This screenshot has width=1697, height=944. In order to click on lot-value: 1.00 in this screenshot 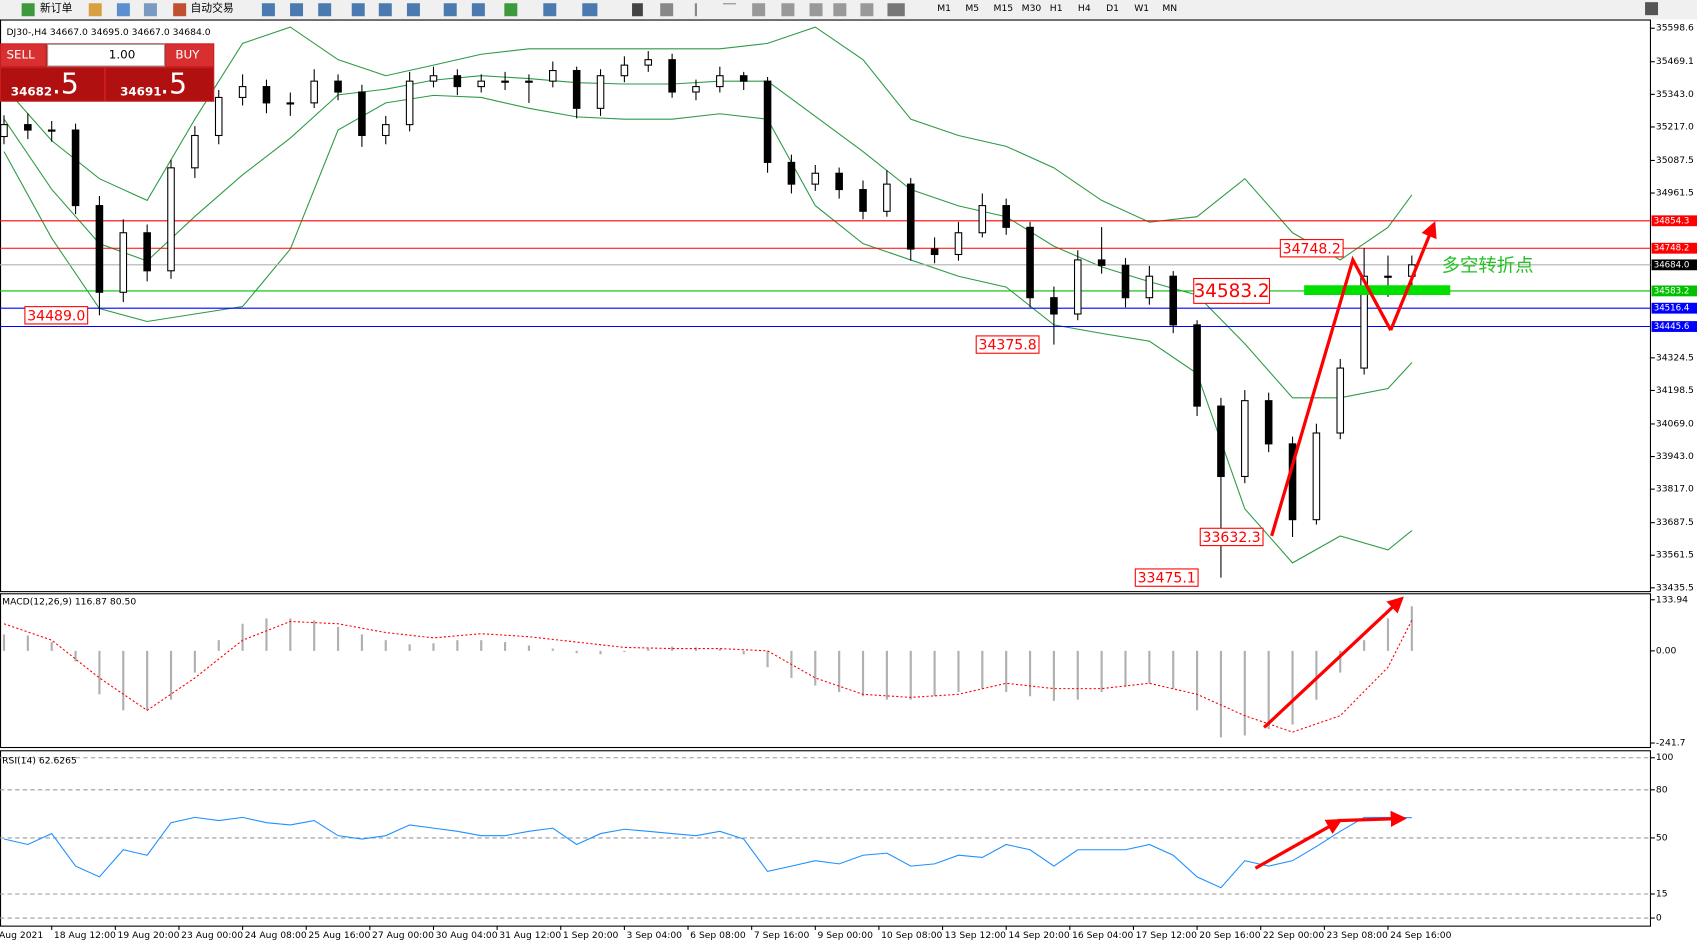, I will do `click(122, 55)`.